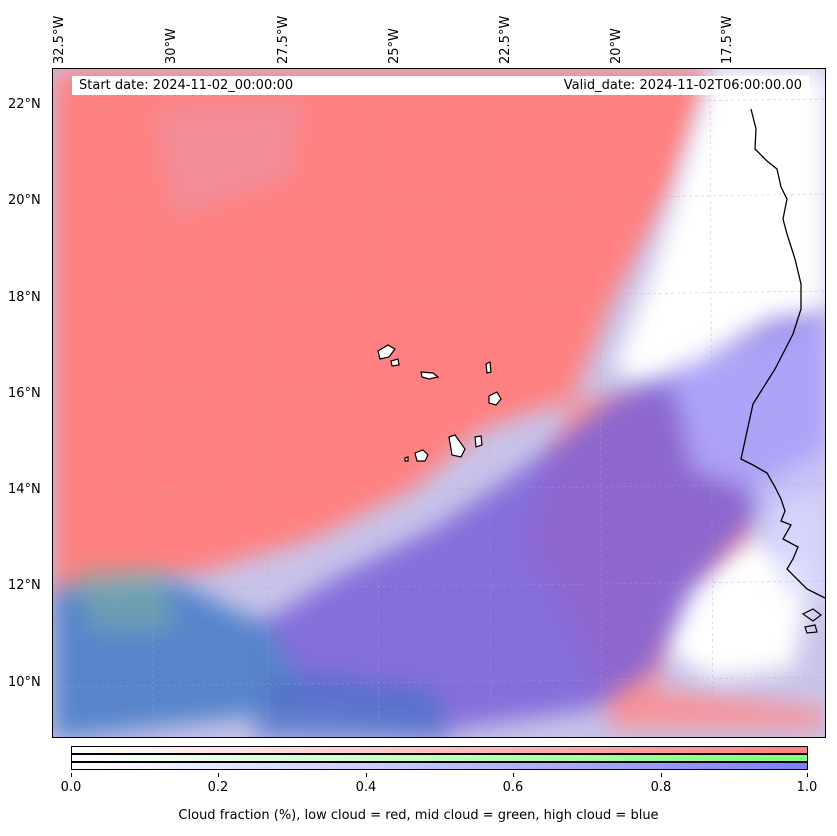  I want to click on colorbar-tick-label: 0.2, so click(218, 787).